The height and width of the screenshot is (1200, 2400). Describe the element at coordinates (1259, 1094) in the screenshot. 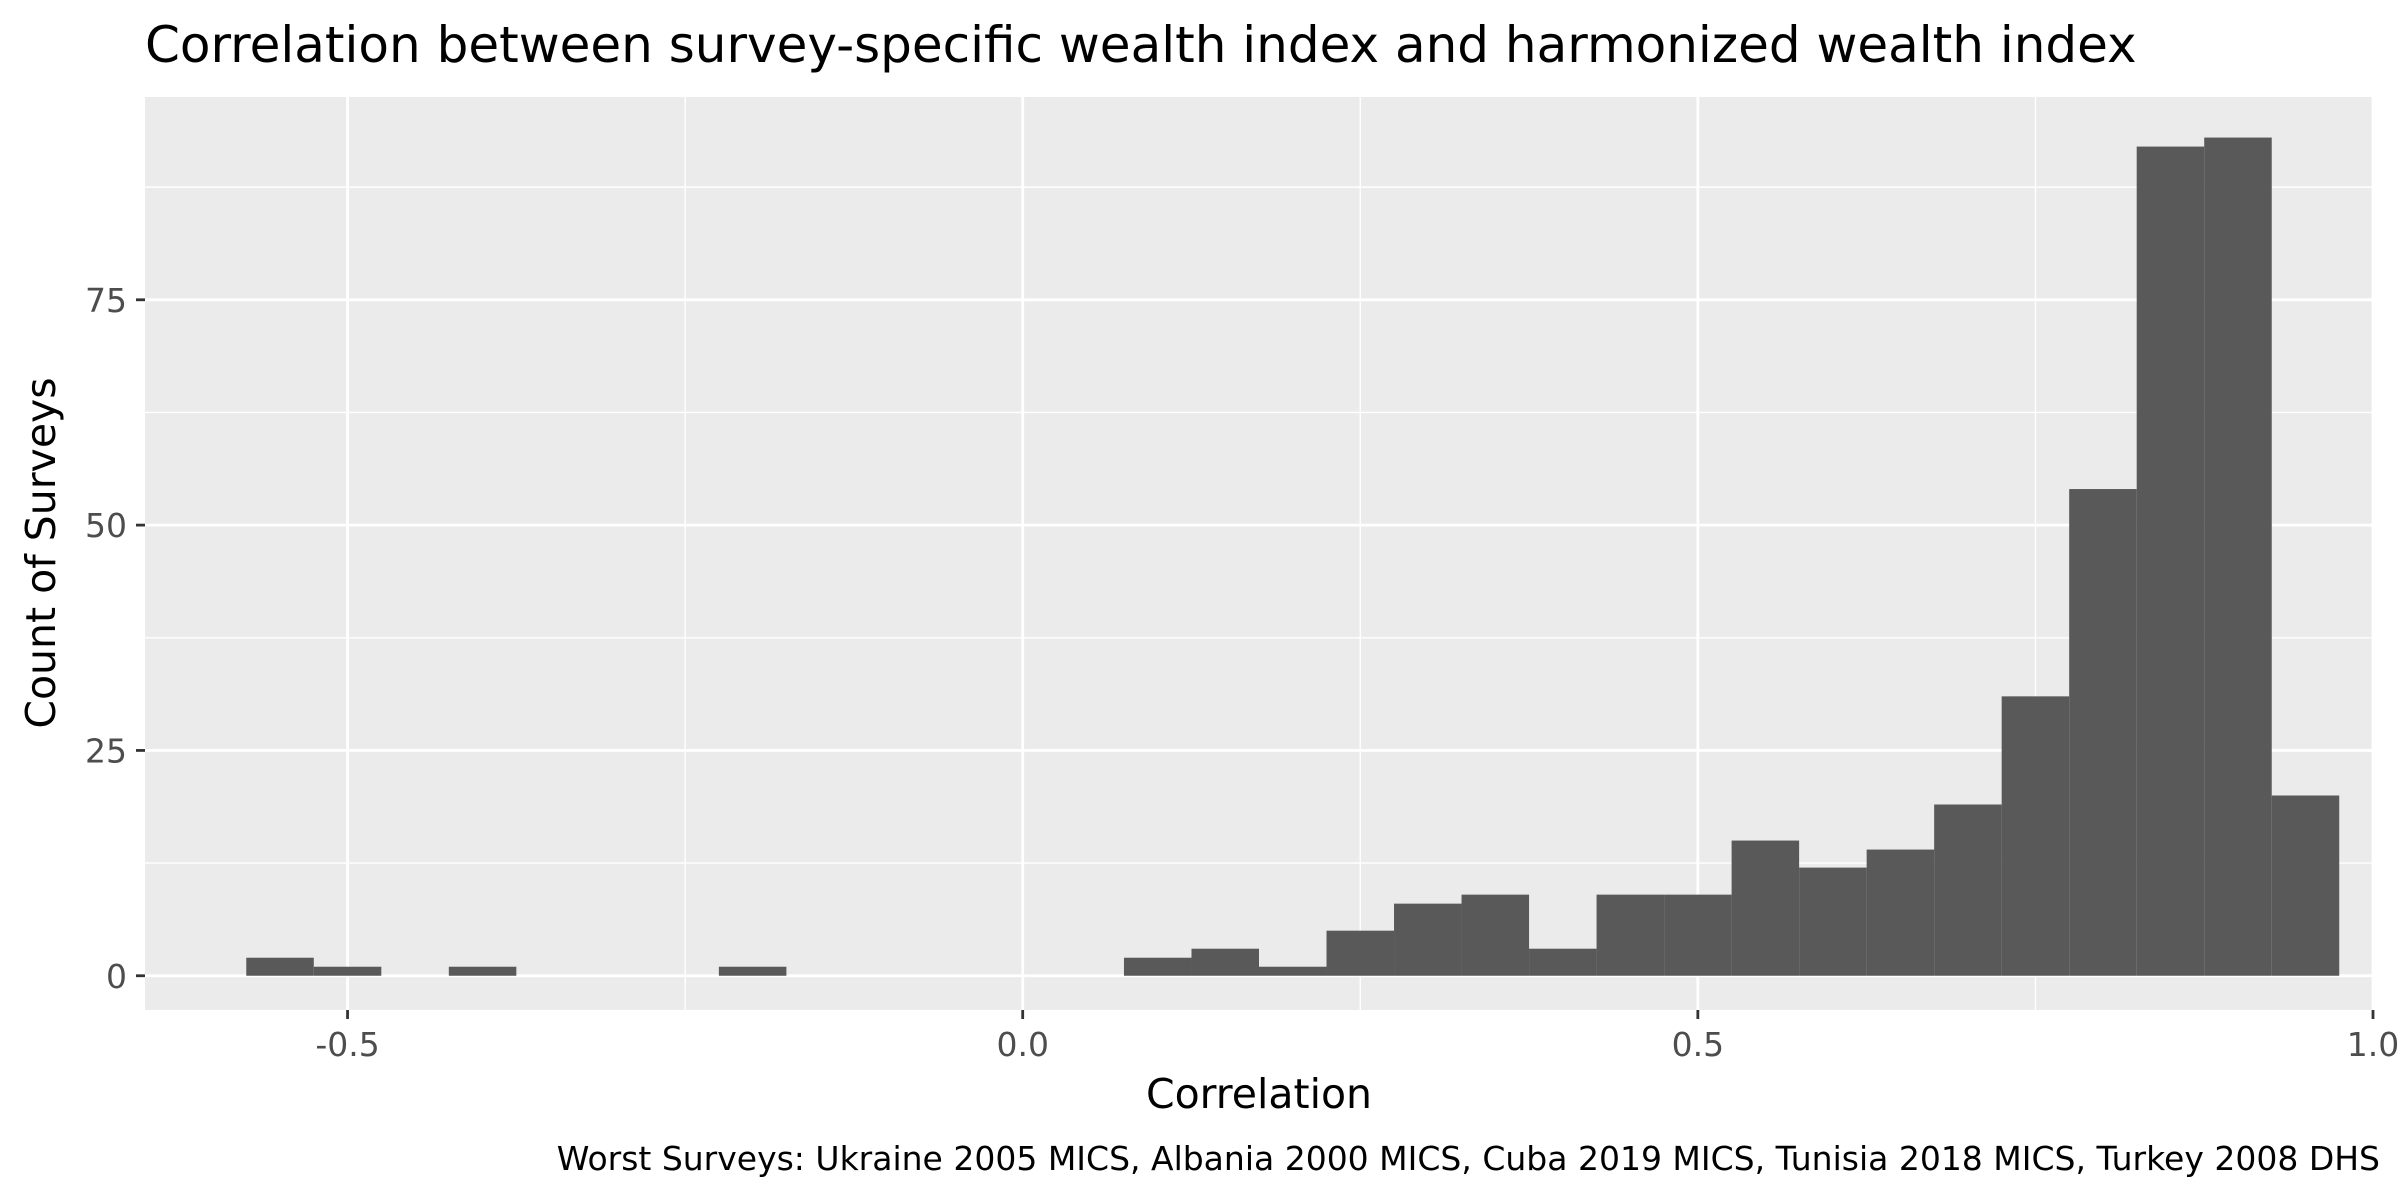

I see `x-axis-title: Correlation` at that location.